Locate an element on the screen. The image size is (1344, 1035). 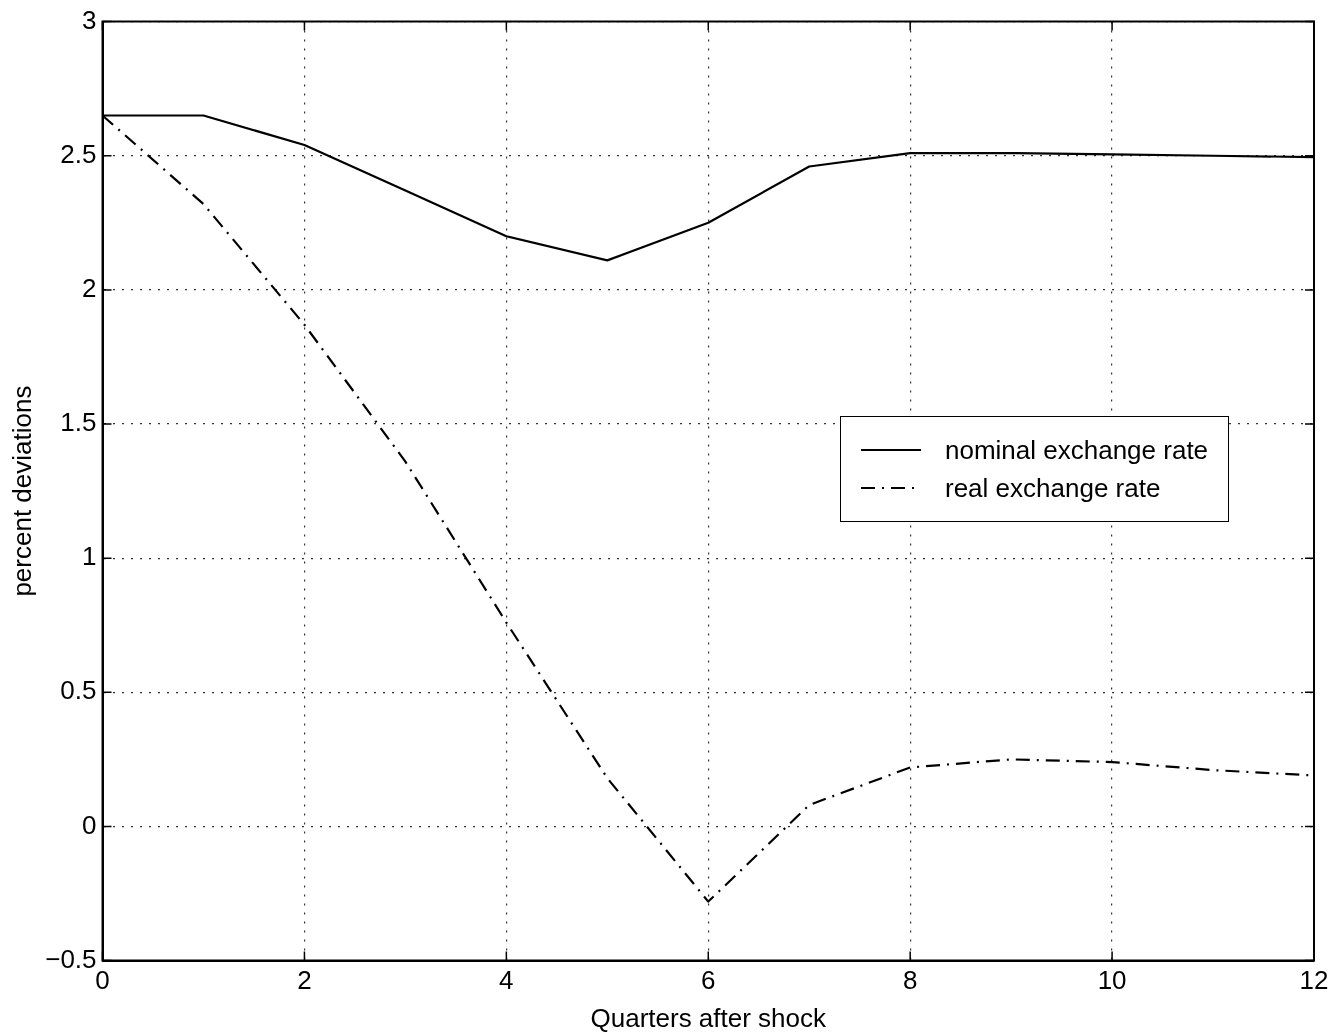
y-tick-label: 2 is located at coordinates (89, 288).